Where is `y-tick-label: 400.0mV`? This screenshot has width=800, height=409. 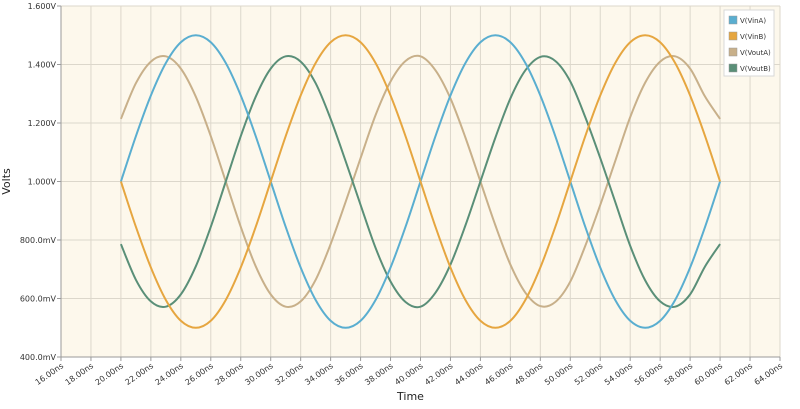
y-tick-label: 400.0mV is located at coordinates (38, 357).